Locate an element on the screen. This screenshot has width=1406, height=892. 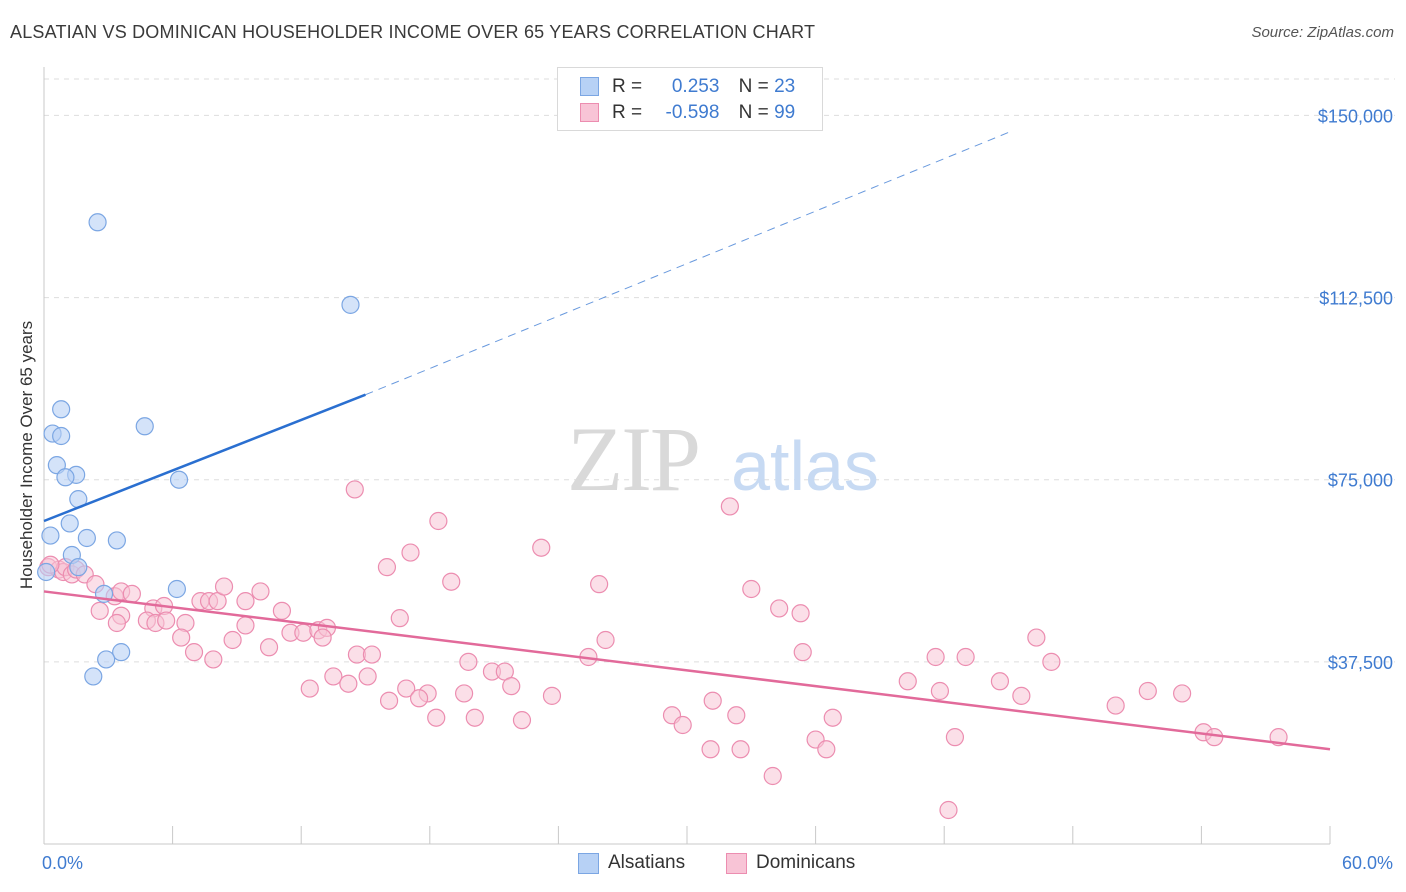
legend-label: Alsatians is located at coordinates (647, 862).